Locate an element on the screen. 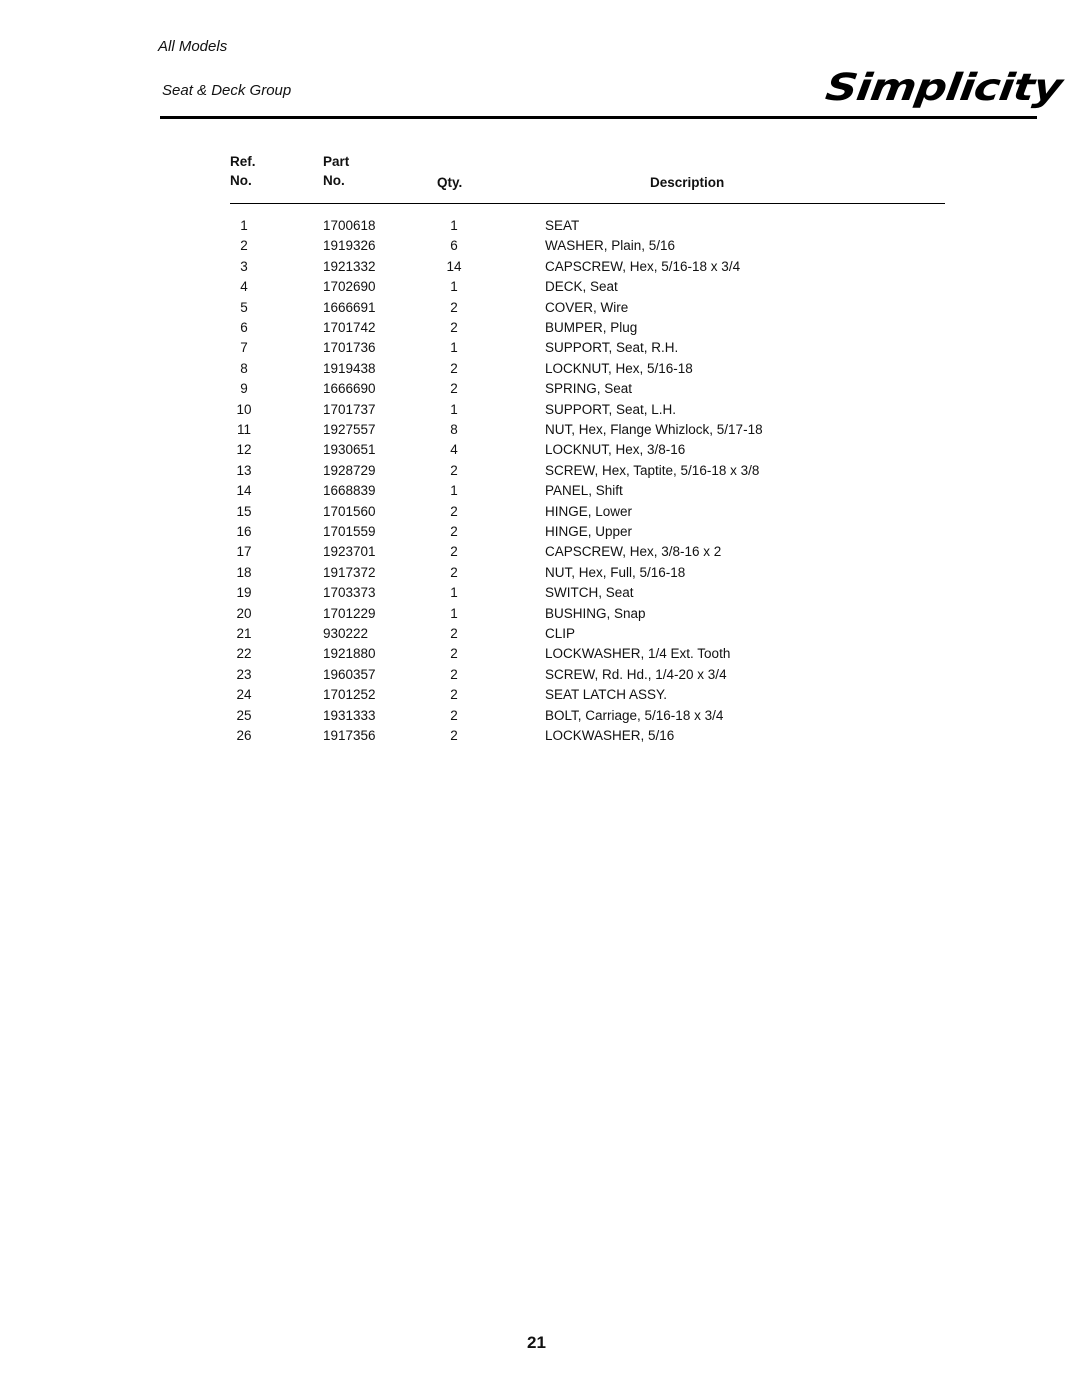  col-qty-header: Qty. is located at coordinates (450, 182).